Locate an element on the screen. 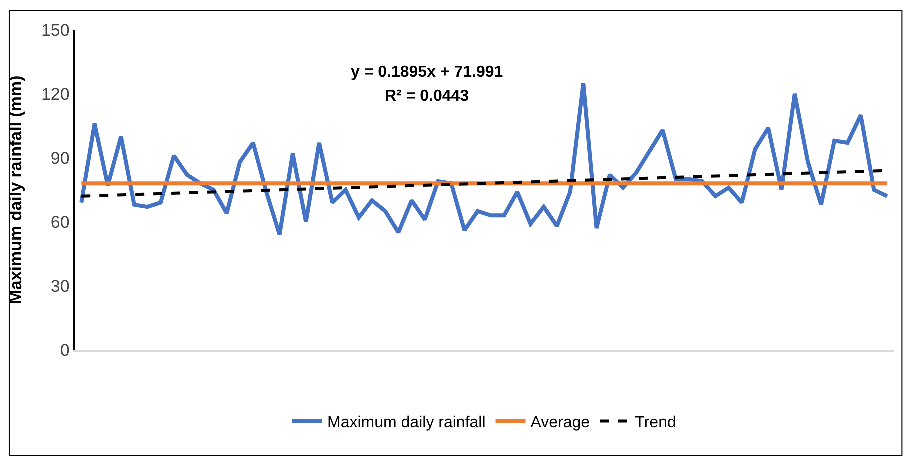 This screenshot has height=460, width=914. y-tick-label: 120 is located at coordinates (55, 94).